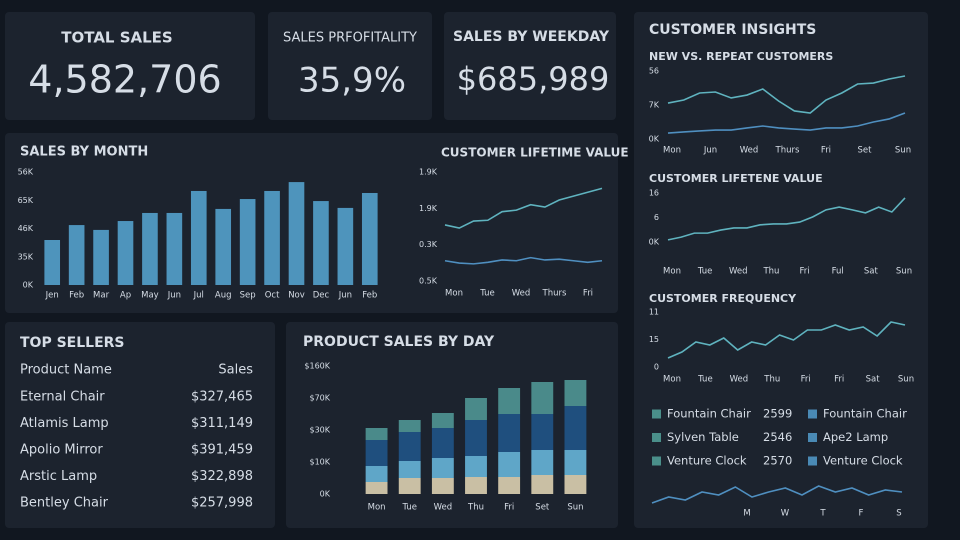 This screenshot has width=960, height=540. I want to click on y-axis-label: 6, so click(656, 217).